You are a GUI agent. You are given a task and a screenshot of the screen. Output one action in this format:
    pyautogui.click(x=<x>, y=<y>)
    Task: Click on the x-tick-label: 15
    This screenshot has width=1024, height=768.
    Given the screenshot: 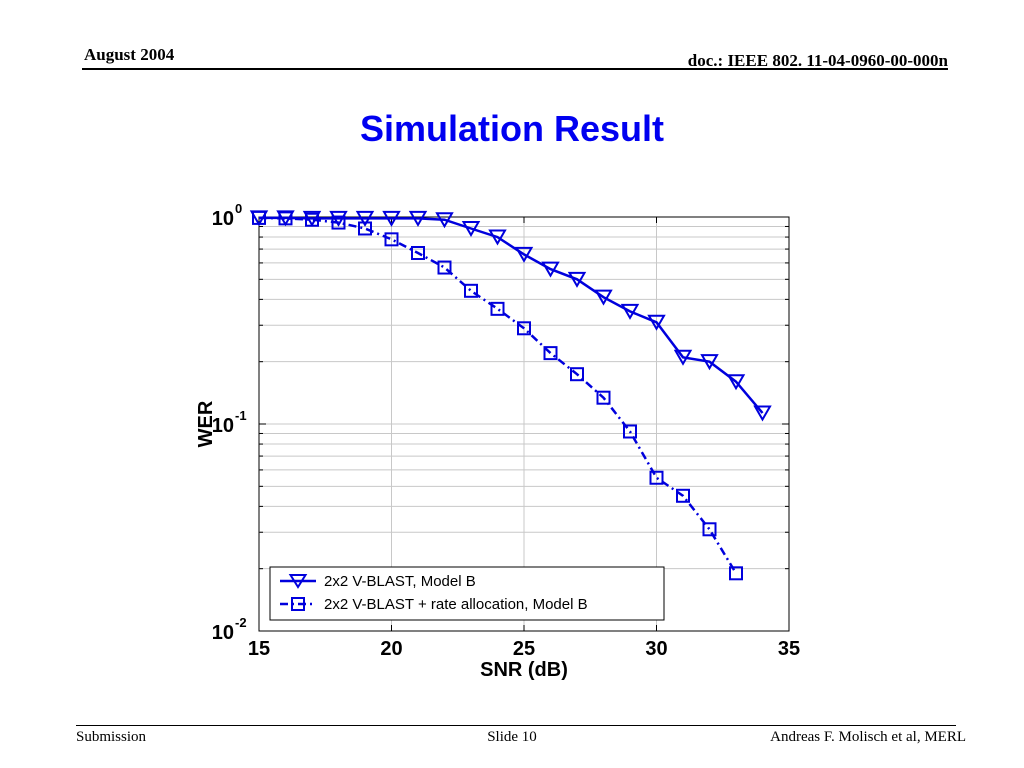 What is the action you would take?
    pyautogui.click(x=259, y=649)
    